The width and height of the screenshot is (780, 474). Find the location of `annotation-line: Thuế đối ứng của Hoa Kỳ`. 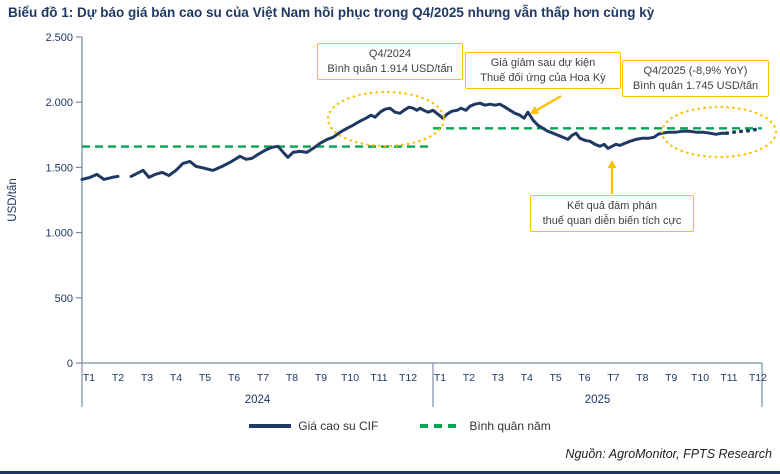

annotation-line: Thuế đối ứng của Hoa Kỳ is located at coordinates (543, 77).